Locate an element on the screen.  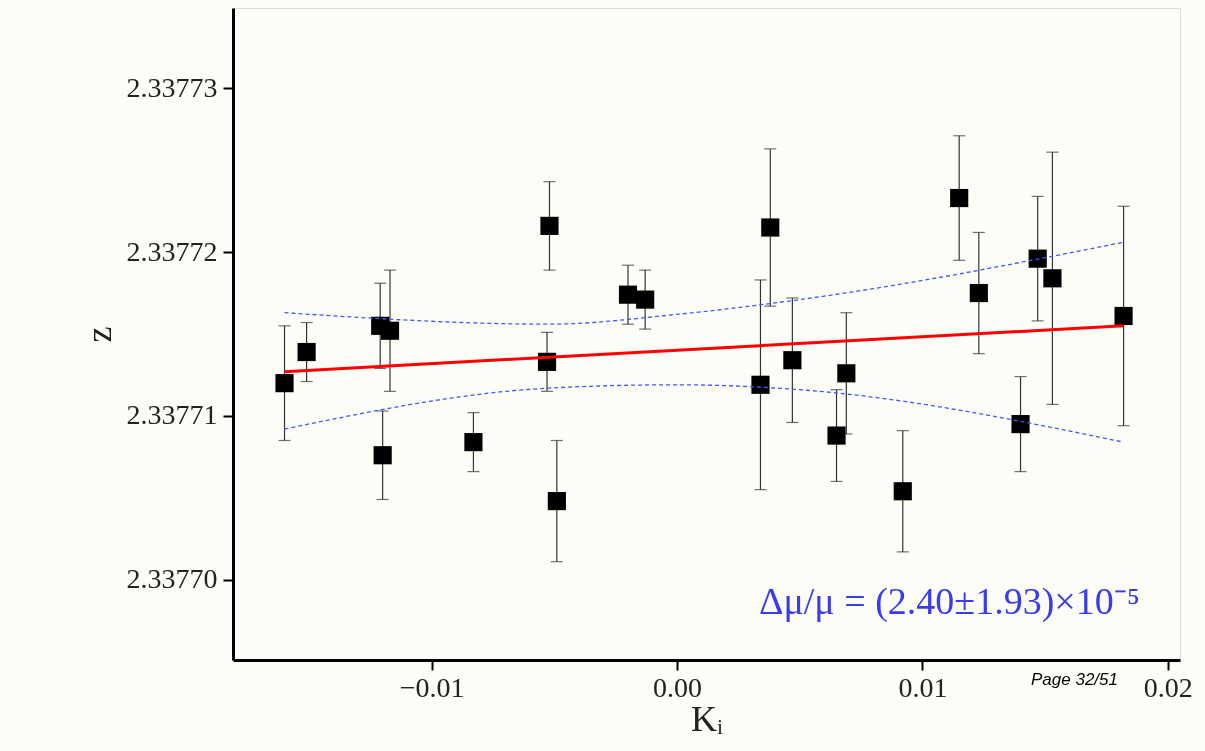
y-tick-label: 2.33773 is located at coordinates (172, 87).